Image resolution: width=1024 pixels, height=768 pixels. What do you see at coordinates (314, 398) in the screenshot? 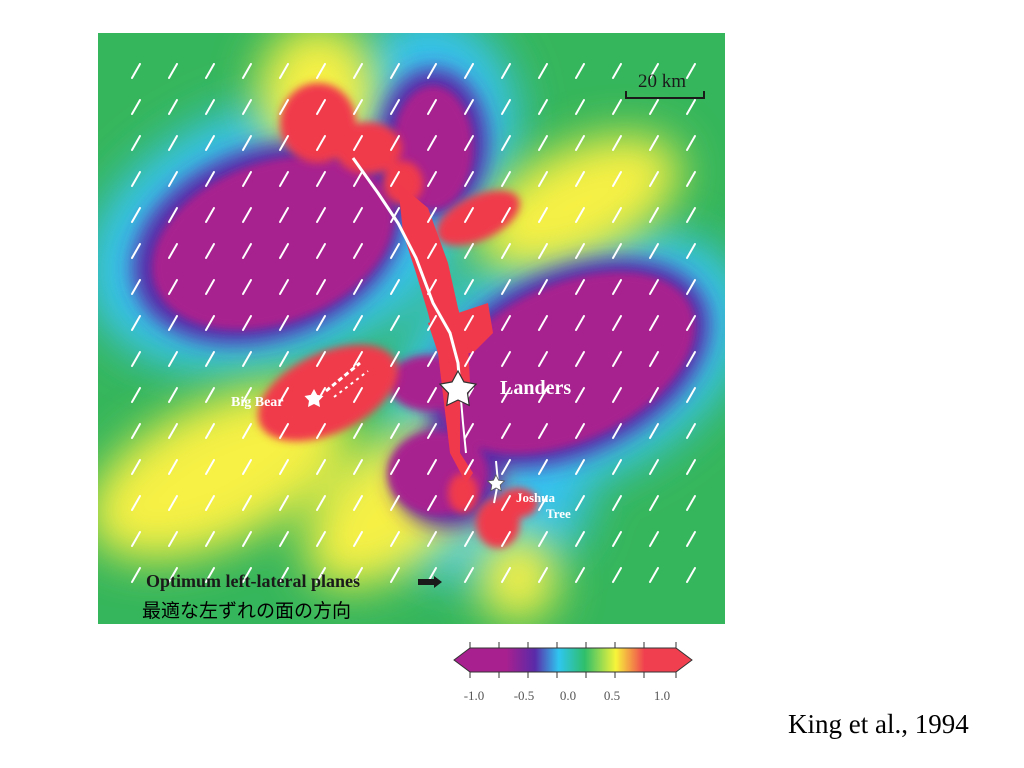
I see `big-bear-star-icon` at bounding box center [314, 398].